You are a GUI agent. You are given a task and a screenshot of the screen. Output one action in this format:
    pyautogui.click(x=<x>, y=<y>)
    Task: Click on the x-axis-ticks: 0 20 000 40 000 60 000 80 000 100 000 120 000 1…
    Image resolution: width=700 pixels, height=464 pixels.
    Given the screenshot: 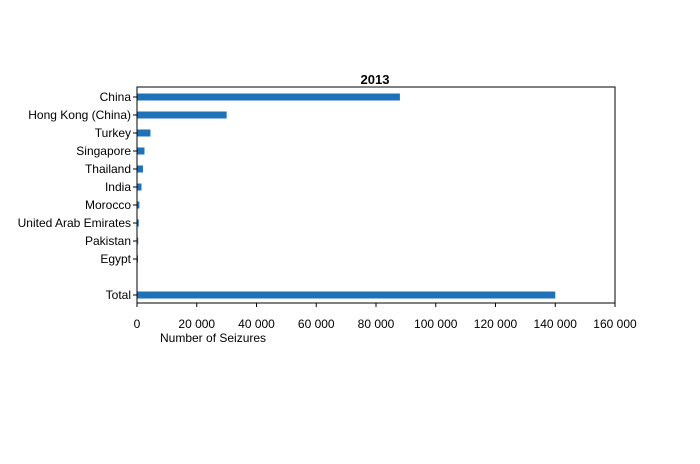 What is the action you would take?
    pyautogui.click(x=385, y=317)
    